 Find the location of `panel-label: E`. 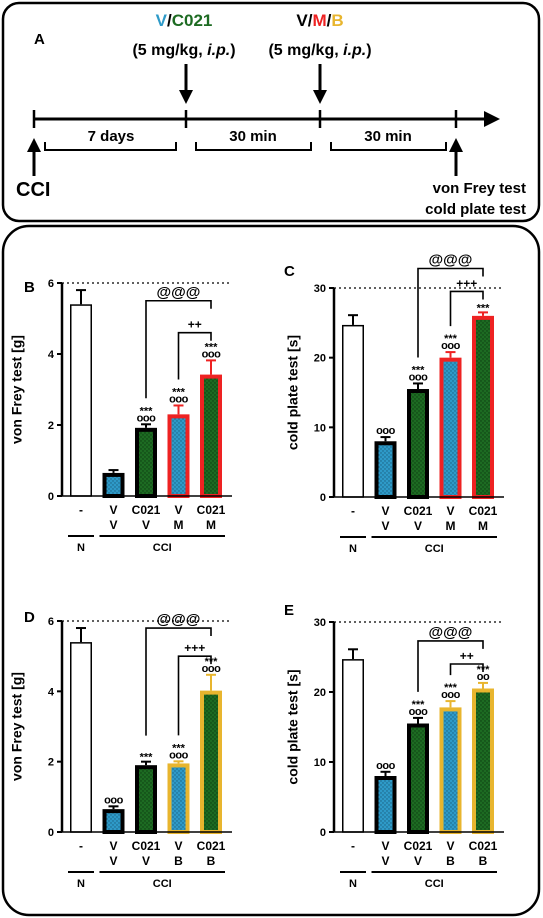

panel-label: E is located at coordinates (289, 610).